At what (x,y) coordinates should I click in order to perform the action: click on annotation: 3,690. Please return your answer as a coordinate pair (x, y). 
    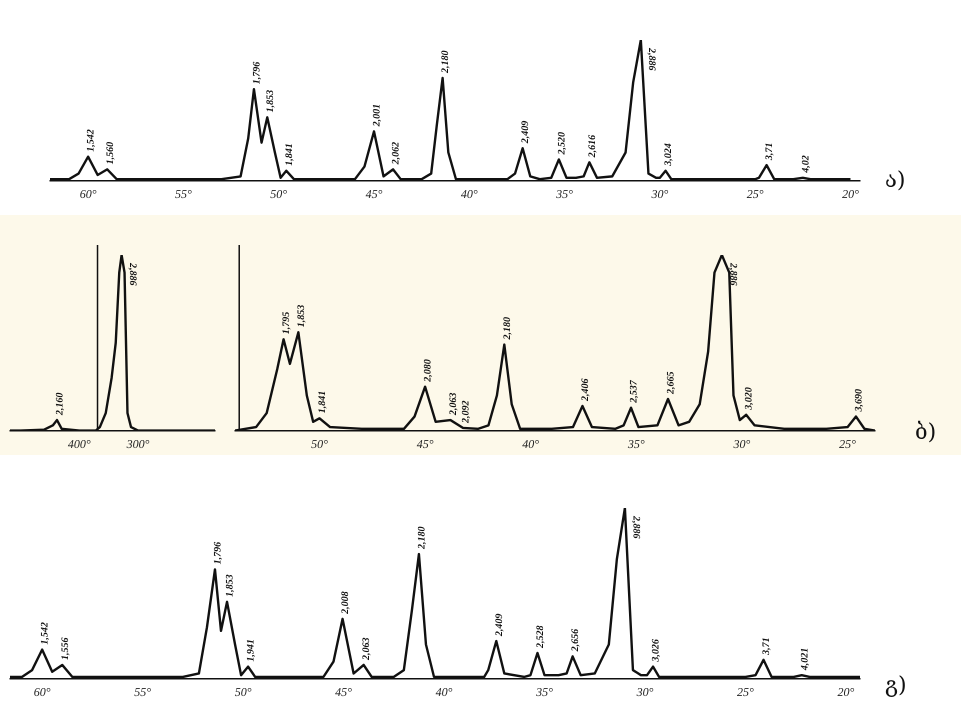
    Looking at the image, I should click on (859, 401).